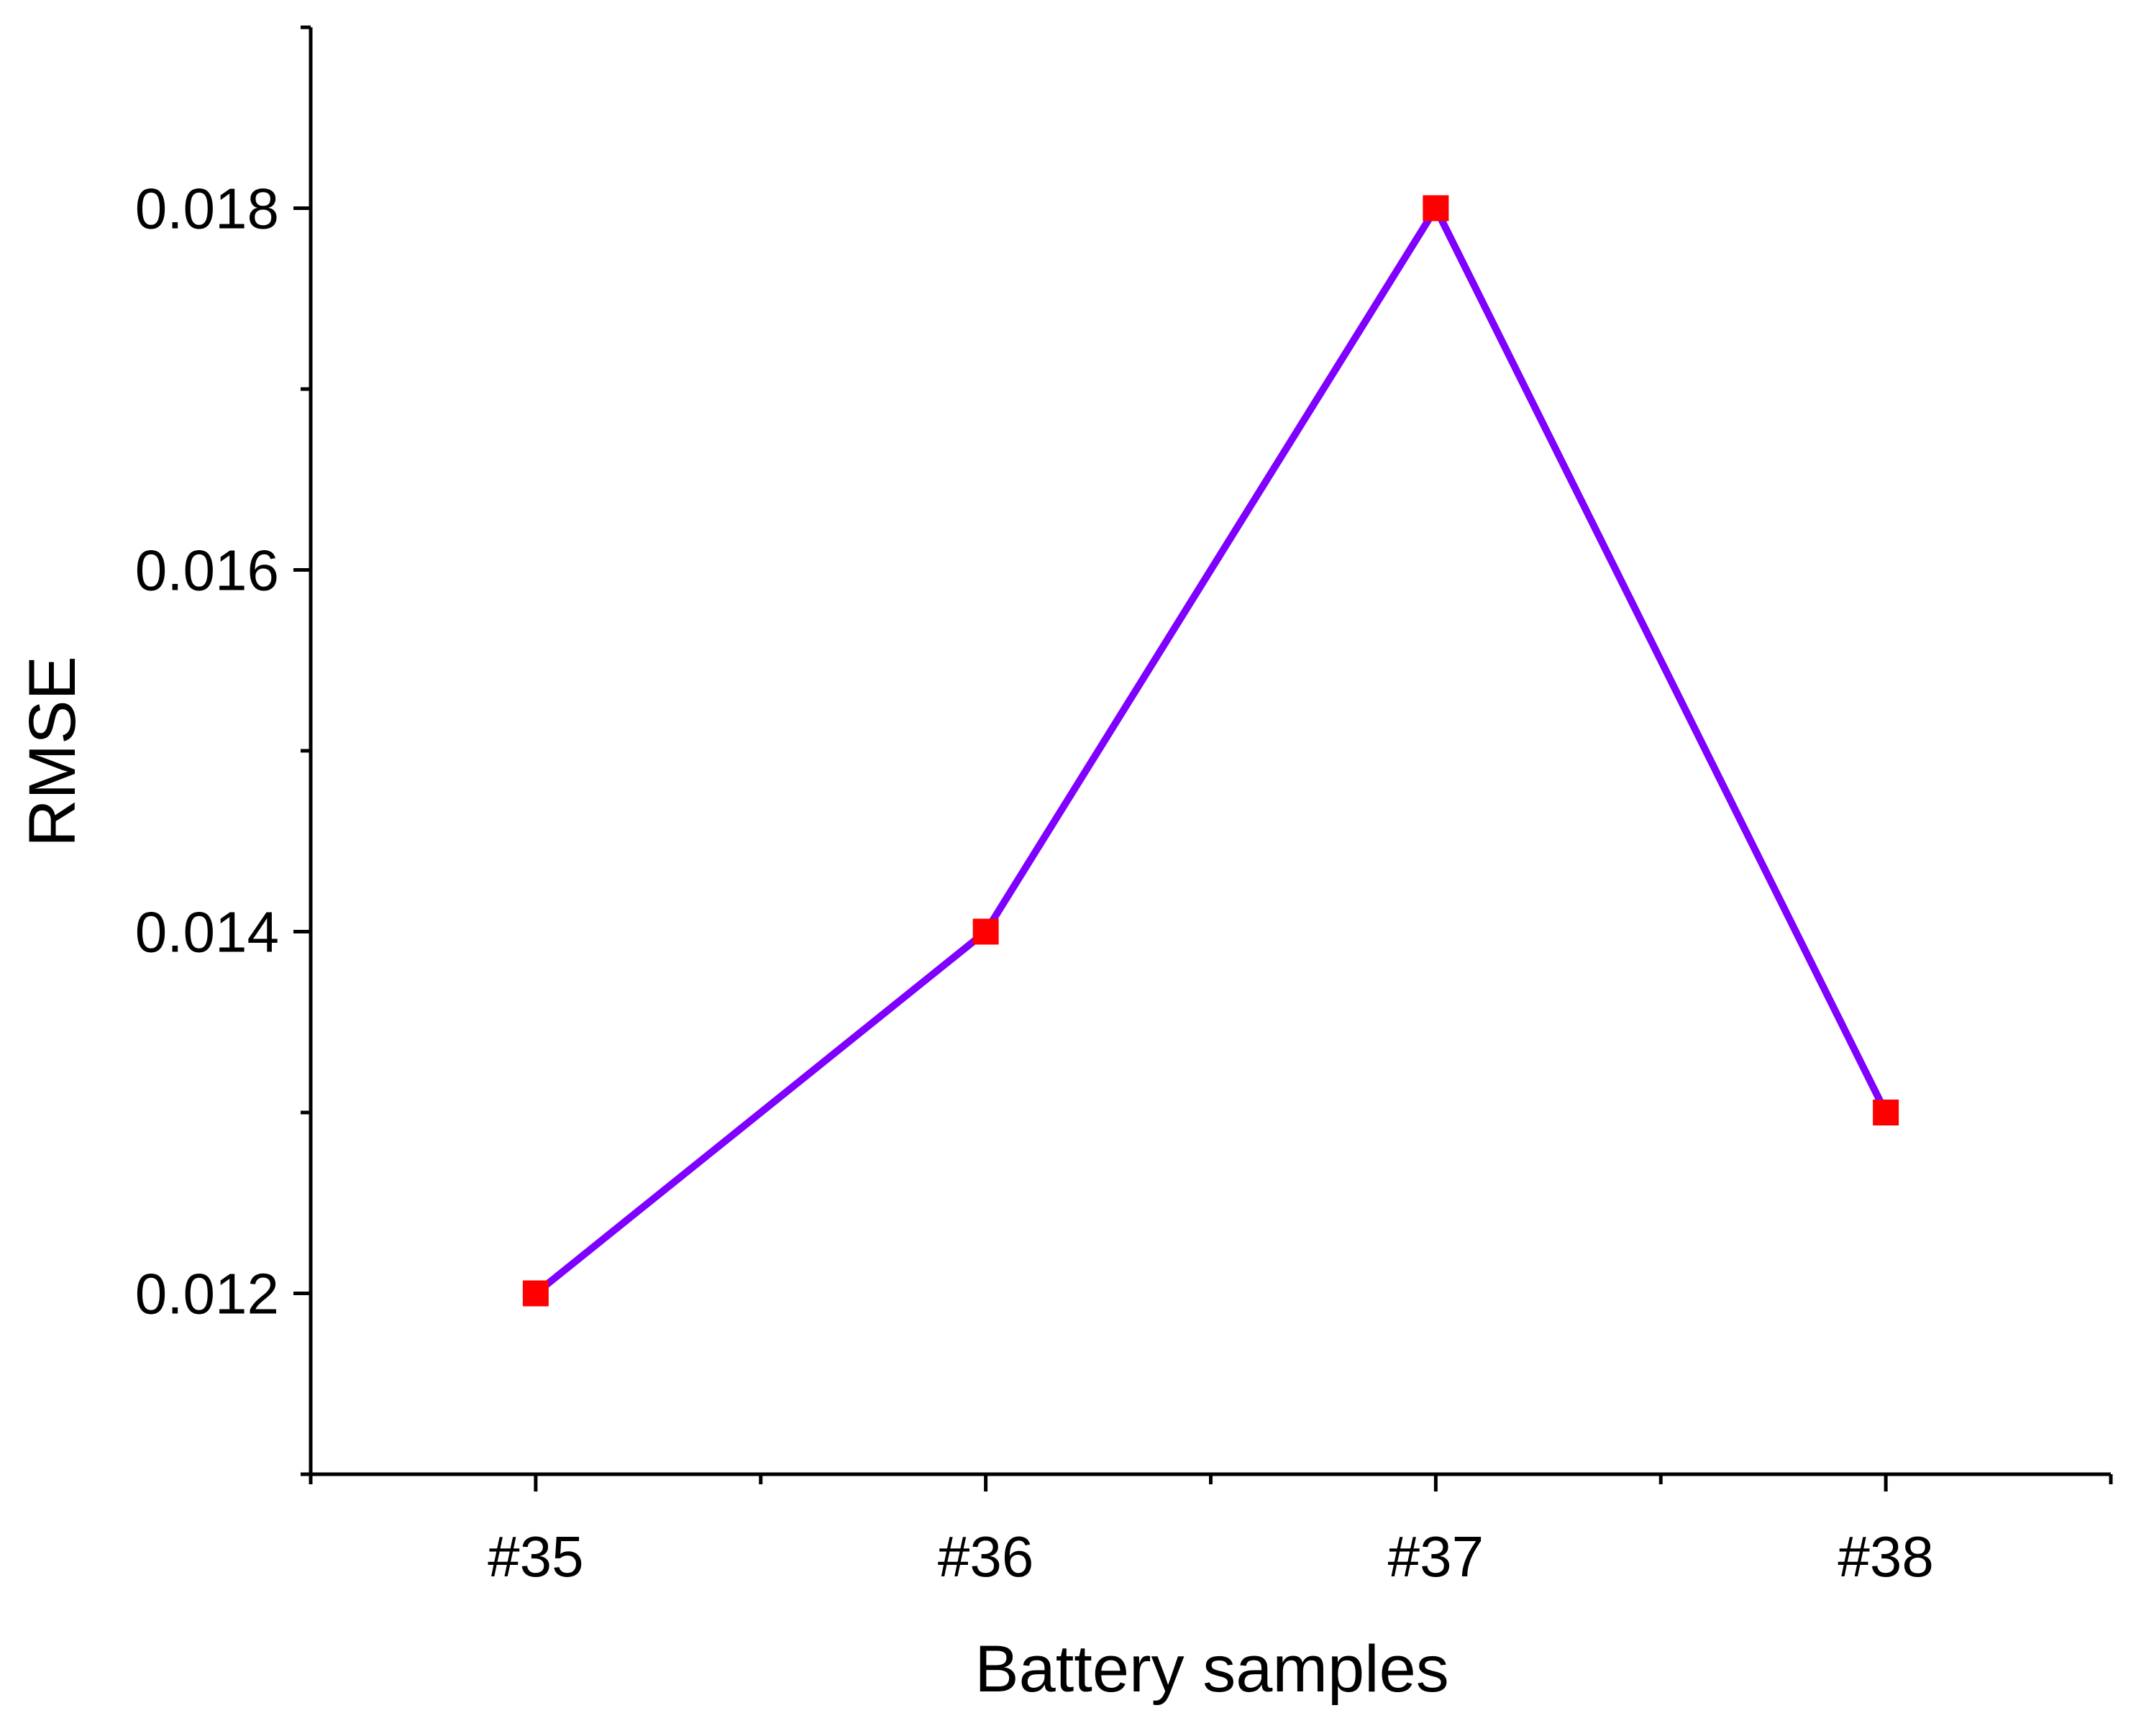 This screenshot has height=1736, width=2136. What do you see at coordinates (207, 571) in the screenshot?
I see `y-tick-label: 0.016` at bounding box center [207, 571].